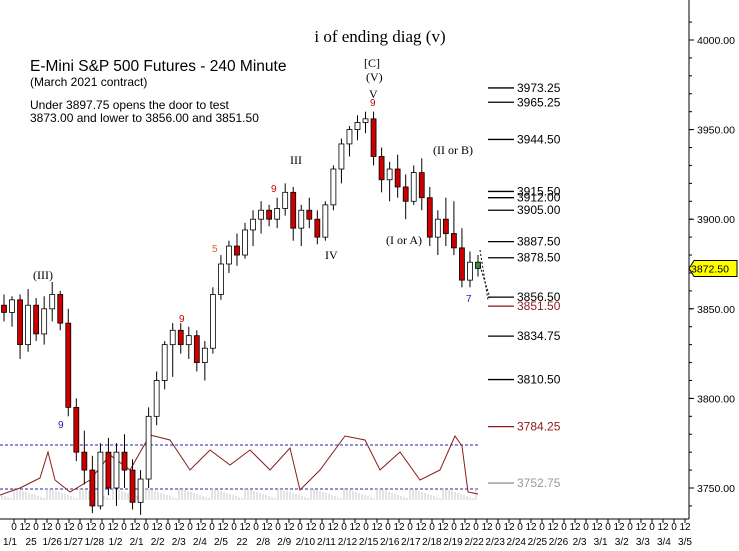  Describe the element at coordinates (215, 249) in the screenshot. I see `count-5: 5` at that location.